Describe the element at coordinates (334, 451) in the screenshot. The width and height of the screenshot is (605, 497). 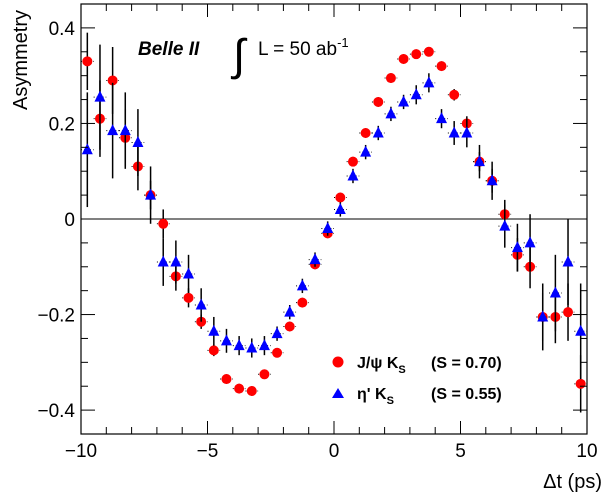
I see `x-tick-label: 0` at that location.